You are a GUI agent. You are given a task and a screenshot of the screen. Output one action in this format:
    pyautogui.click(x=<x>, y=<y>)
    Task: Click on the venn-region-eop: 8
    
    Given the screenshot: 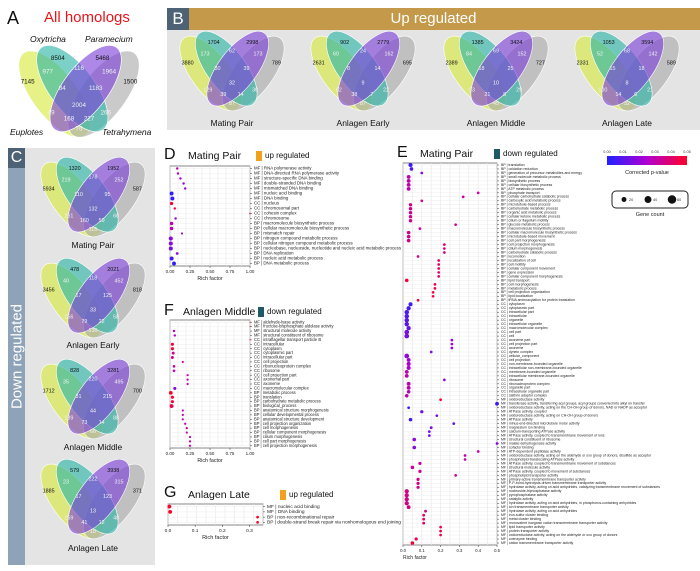 What is the action you would take?
    pyautogui.click(x=348, y=69)
    